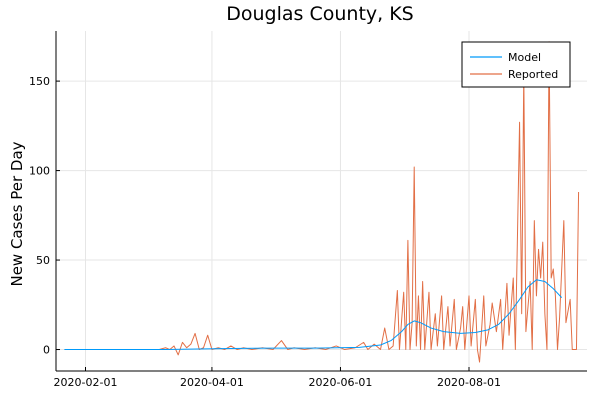  Describe the element at coordinates (212, 382) in the screenshot. I see `x-tick-label: 2020-04-01` at that location.